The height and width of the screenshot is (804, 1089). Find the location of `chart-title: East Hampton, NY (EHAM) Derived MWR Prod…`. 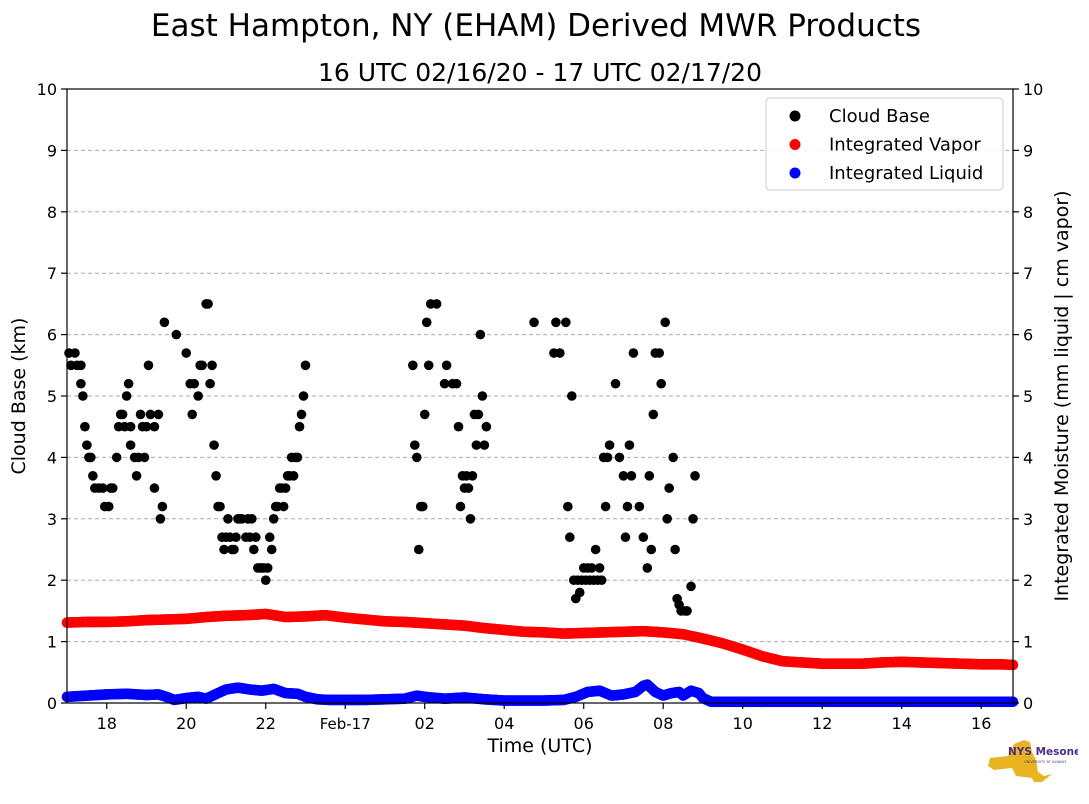

chart-title: East Hampton, NY (EHAM) Derived MWR Prod… is located at coordinates (536, 26).